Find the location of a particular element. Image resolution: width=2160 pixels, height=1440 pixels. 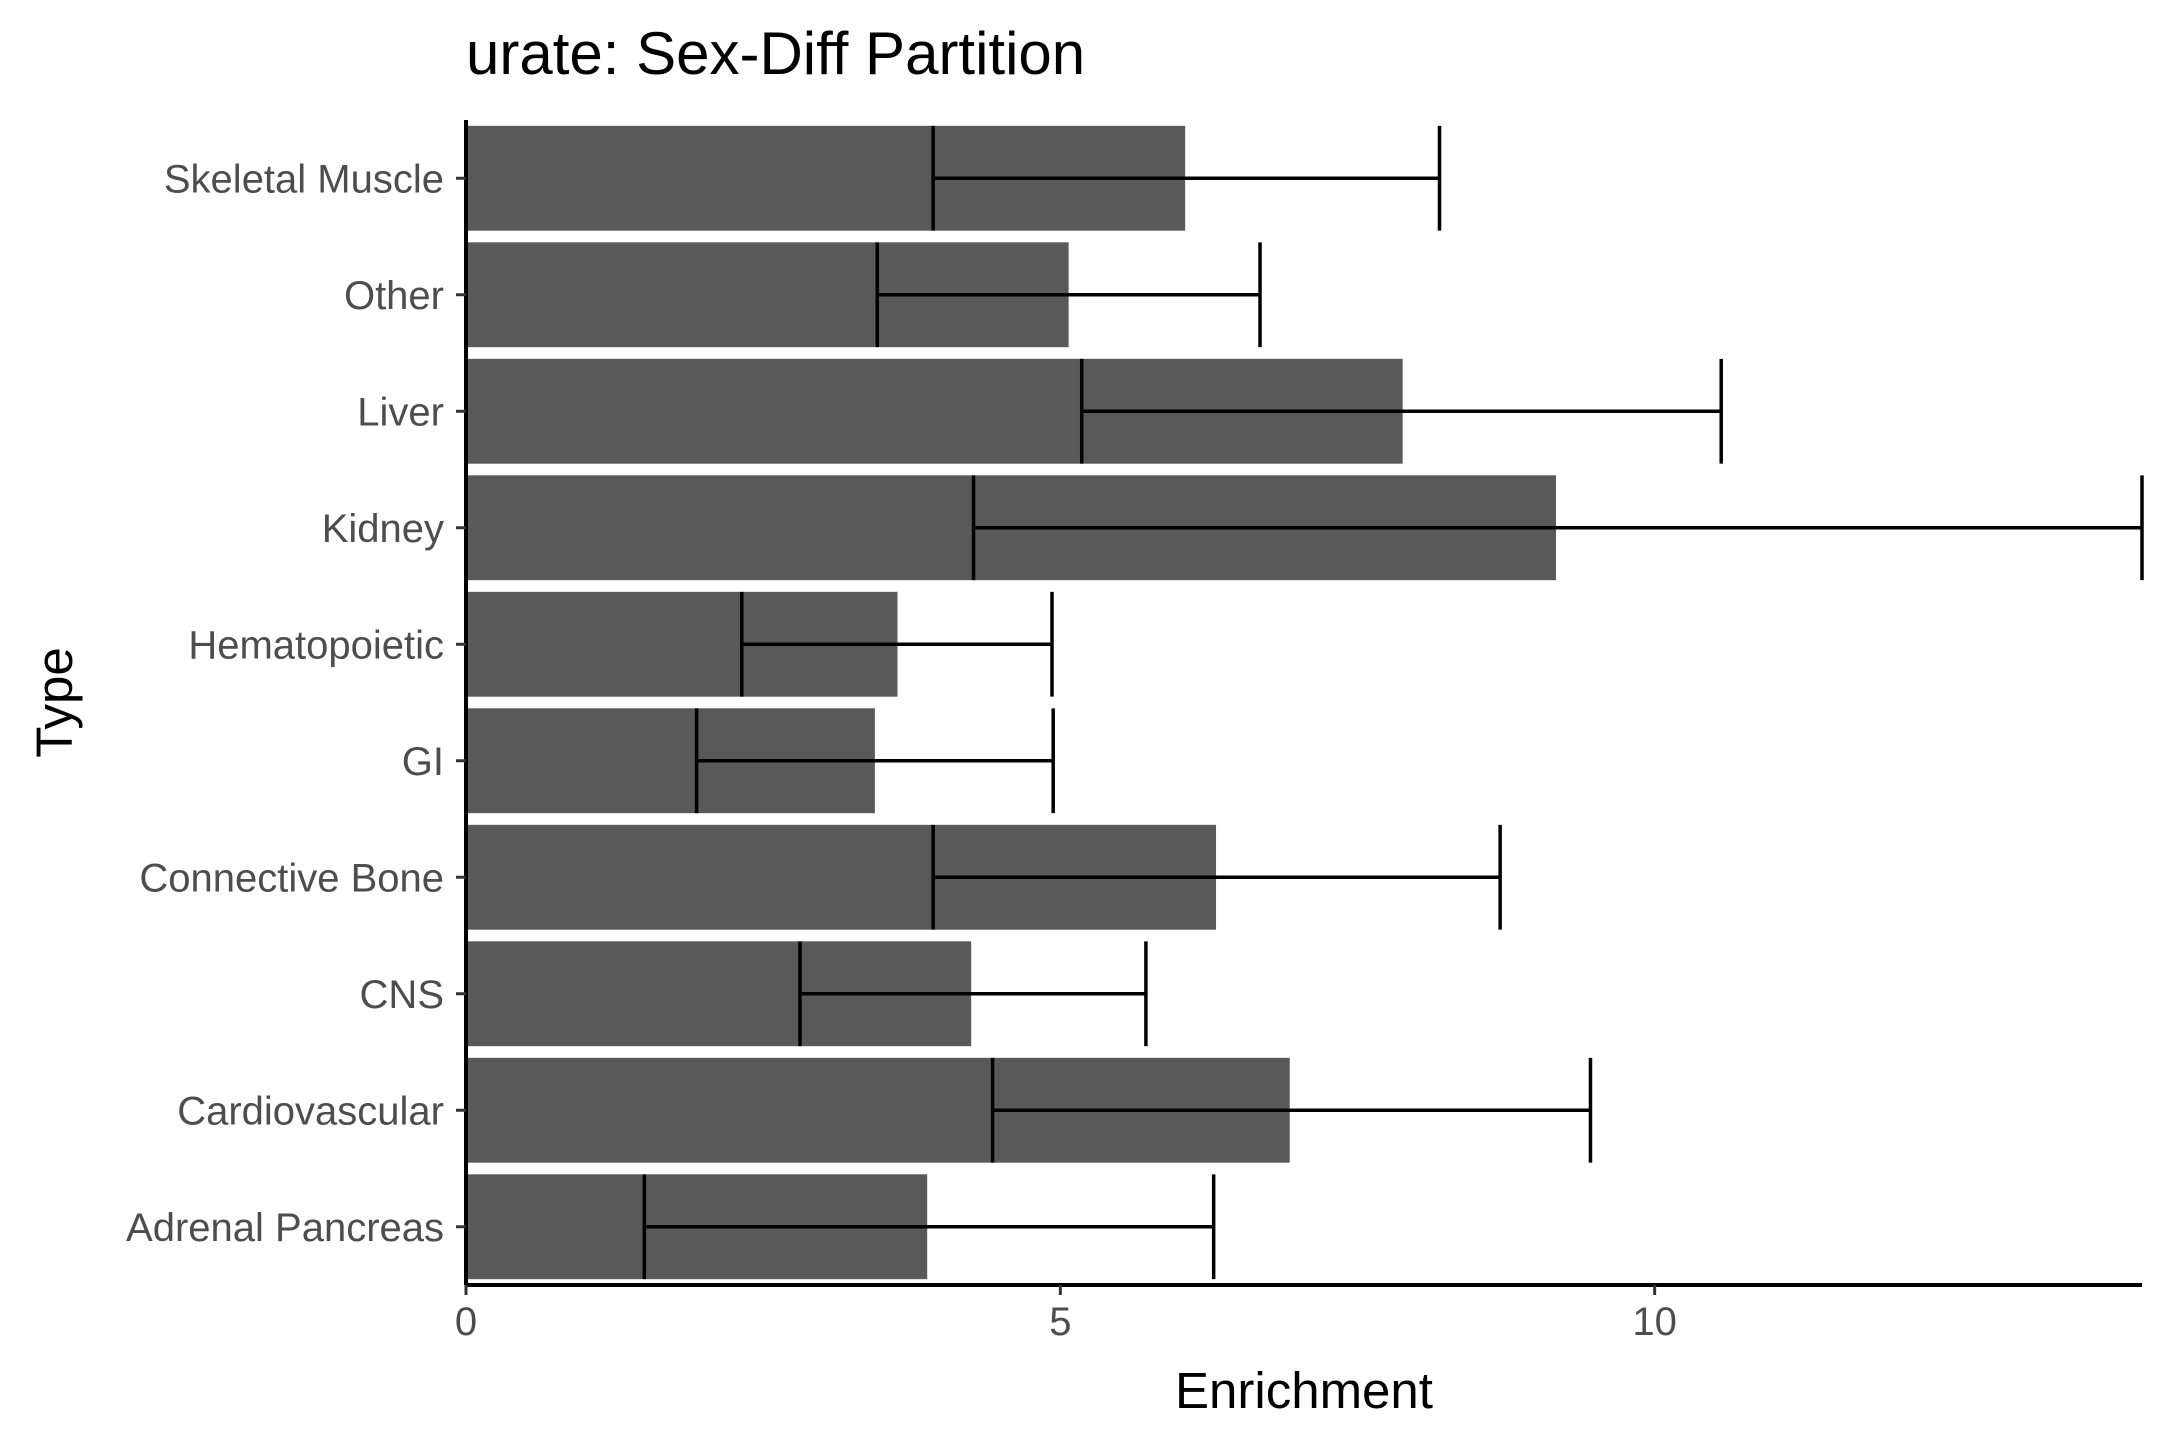

y-tick-label-cns: CNS is located at coordinates (402, 995).